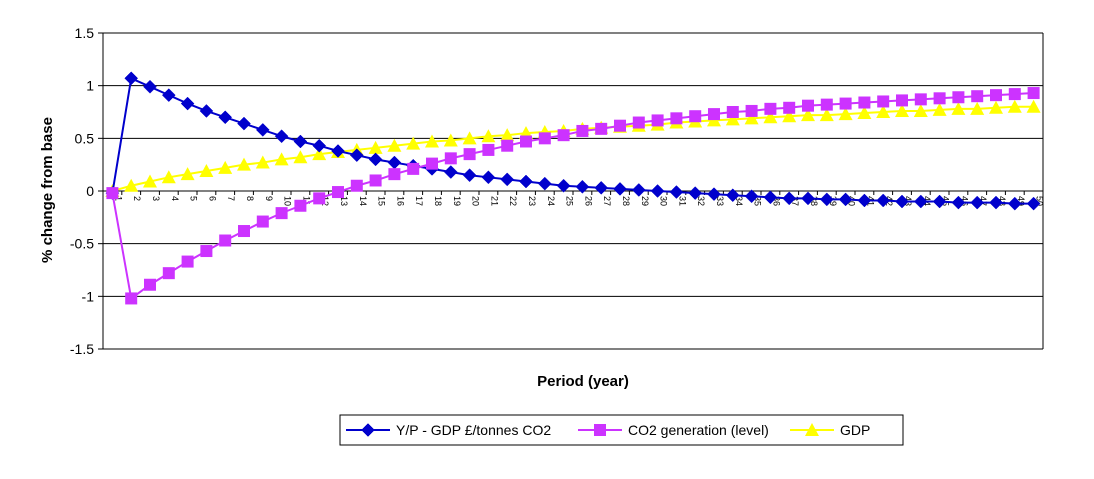 This screenshot has width=1094, height=479. Describe the element at coordinates (795, 201) in the screenshot. I see `x-tick-label: 37` at that location.